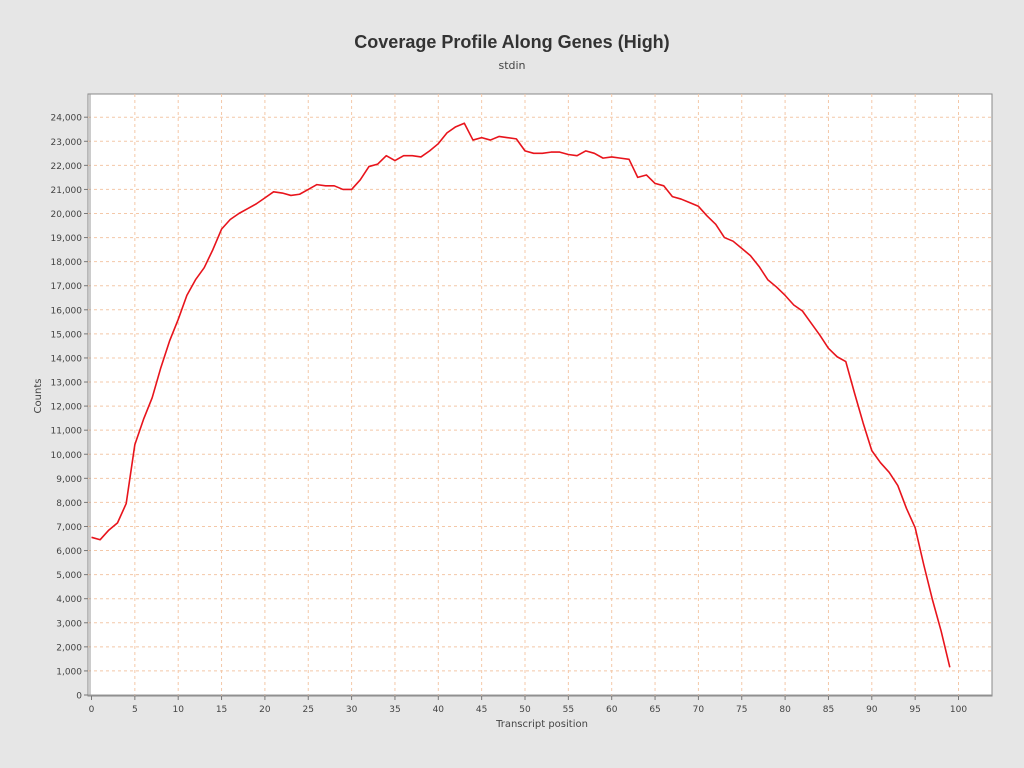 The width and height of the screenshot is (1024, 768). Describe the element at coordinates (394, 710) in the screenshot. I see `x-tick-label: 35` at that location.